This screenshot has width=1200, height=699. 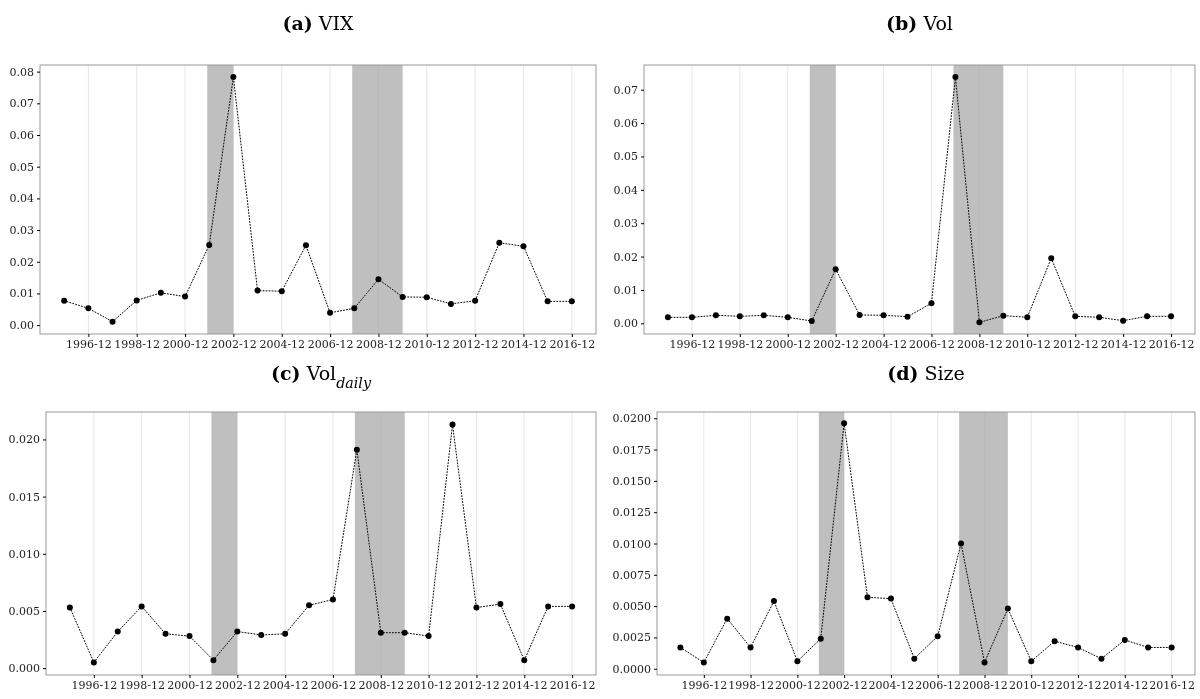 What do you see at coordinates (318, 23) in the screenshot?
I see `chart-title: (a) VIX` at bounding box center [318, 23].